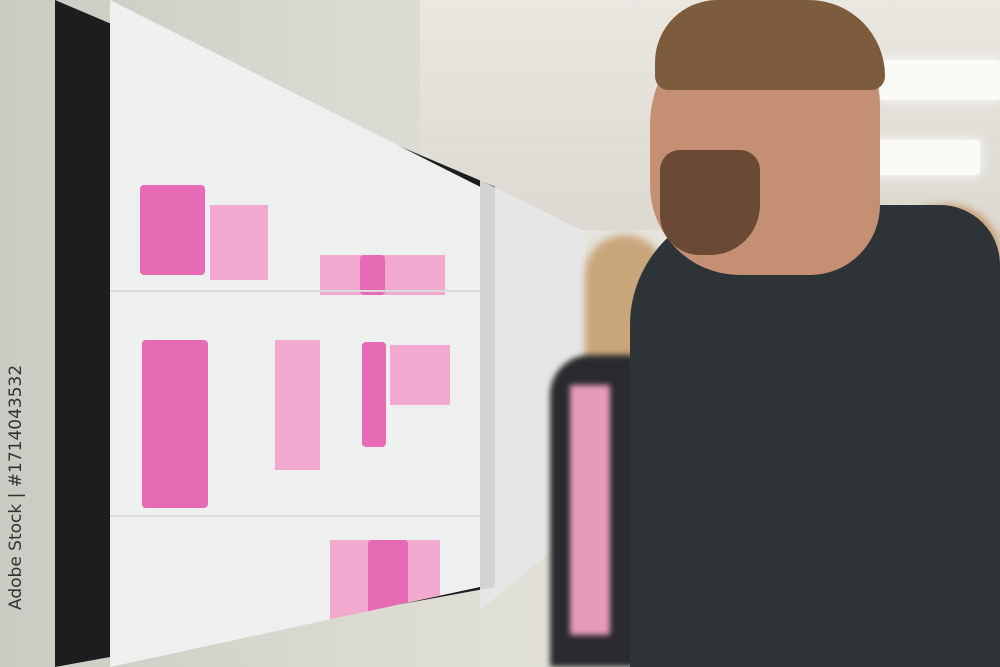 The height and width of the screenshot is (667, 1000). I want to click on beard, so click(710, 202).